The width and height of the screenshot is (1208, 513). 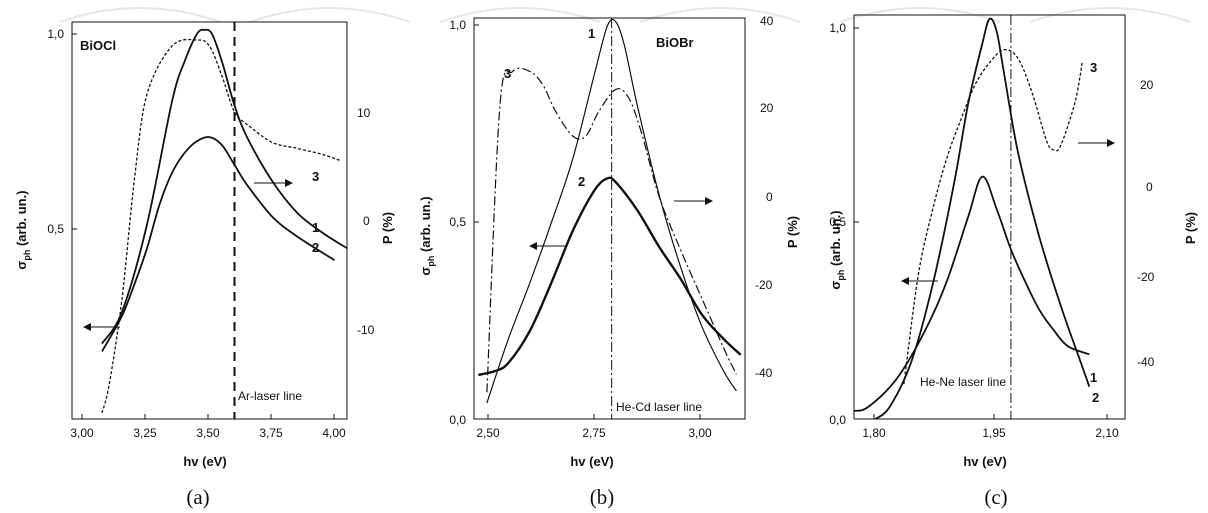 What do you see at coordinates (767, 21) in the screenshot?
I see `y-right-tick-label: 40` at bounding box center [767, 21].